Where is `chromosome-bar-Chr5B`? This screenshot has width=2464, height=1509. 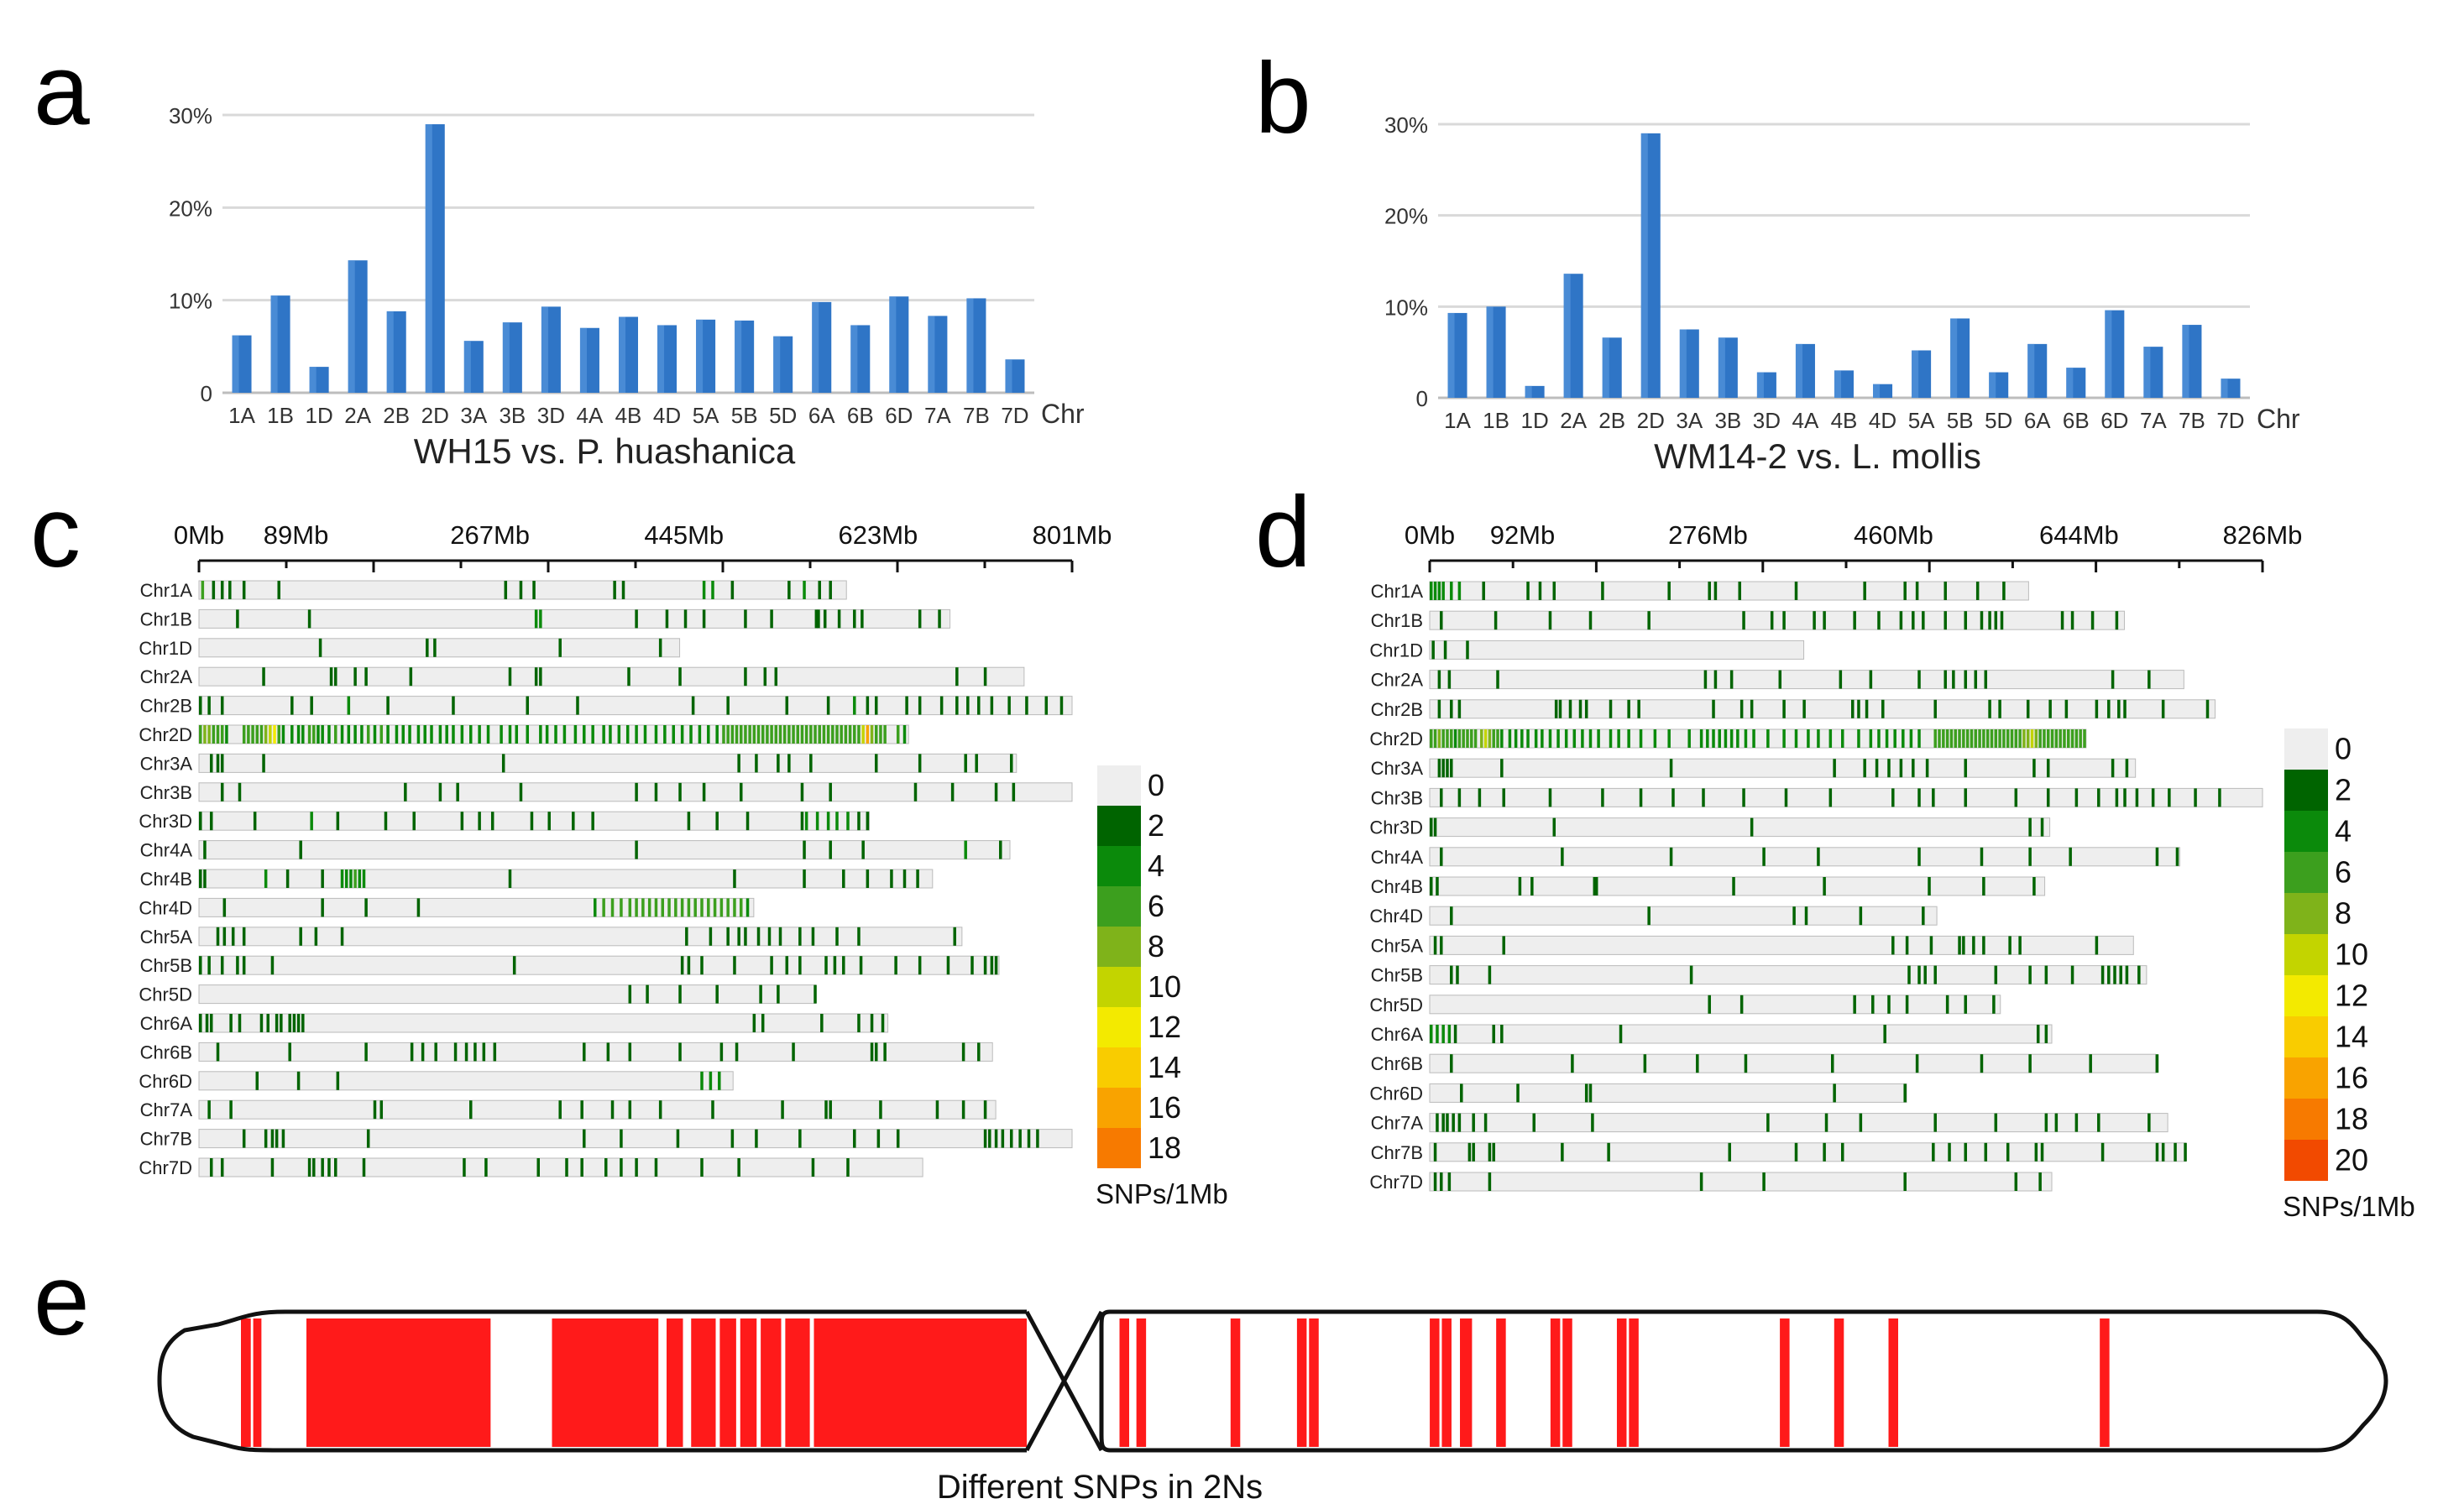 chromosome-bar-Chr5B is located at coordinates (1788, 975).